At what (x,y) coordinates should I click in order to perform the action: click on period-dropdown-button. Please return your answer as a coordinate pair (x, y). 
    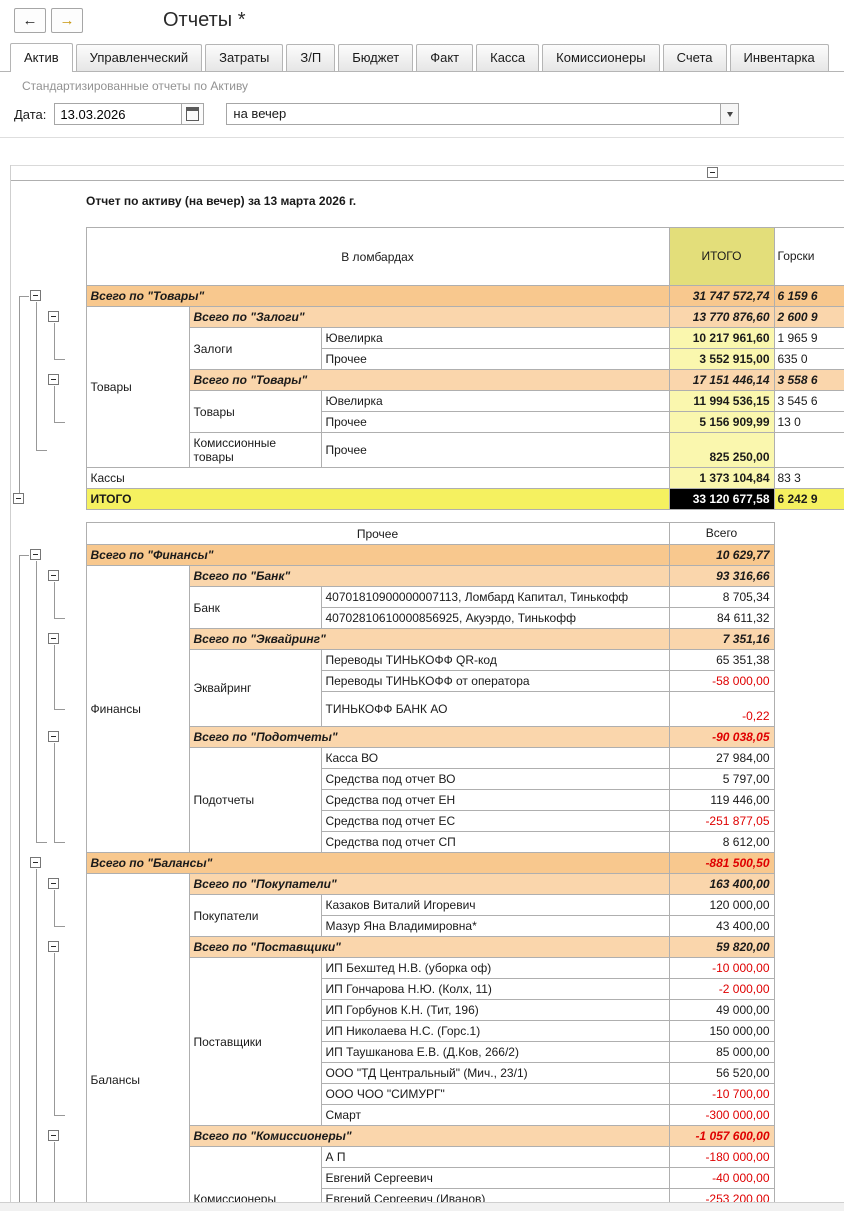
    Looking at the image, I should click on (729, 114).